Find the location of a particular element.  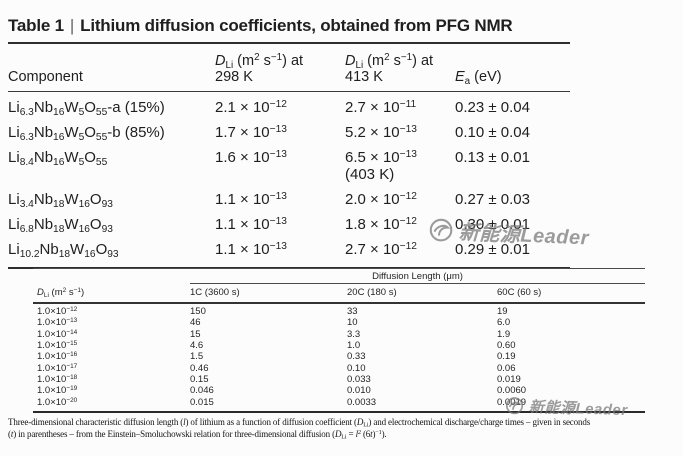

dli-cell: 1.0×10⁻¹⁸ is located at coordinates (57, 379).